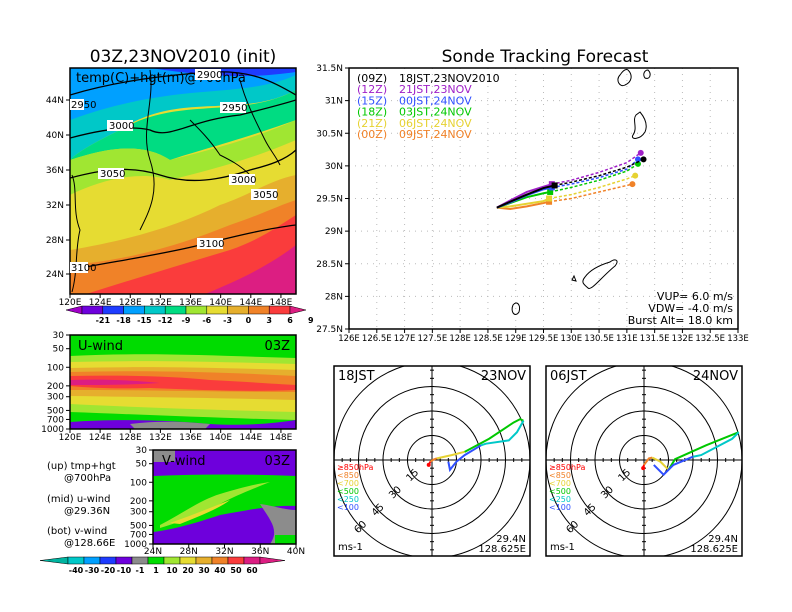 Image resolution: width=792 pixels, height=612 pixels. I want to click on colorbar-label: 3, so click(269, 320).